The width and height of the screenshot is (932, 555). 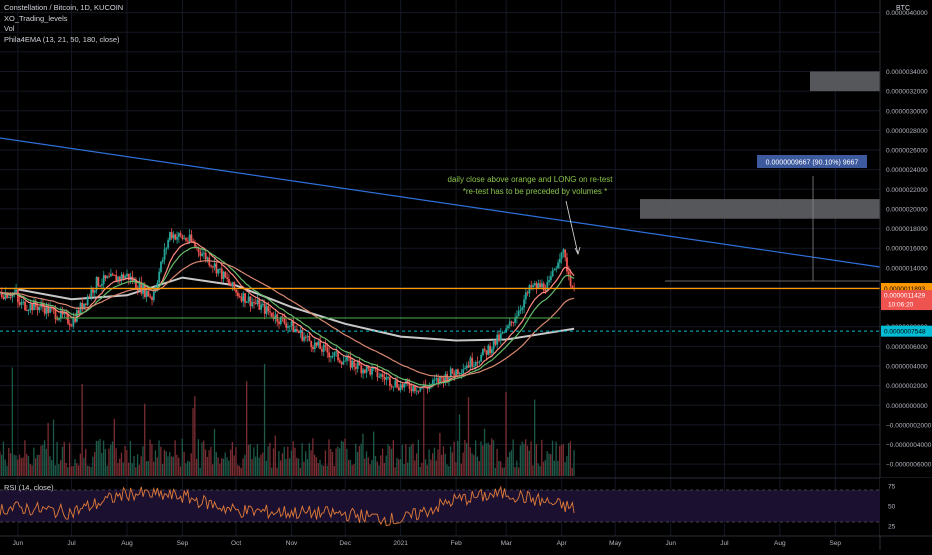 I want to click on resistance-zone, so click(x=760, y=209).